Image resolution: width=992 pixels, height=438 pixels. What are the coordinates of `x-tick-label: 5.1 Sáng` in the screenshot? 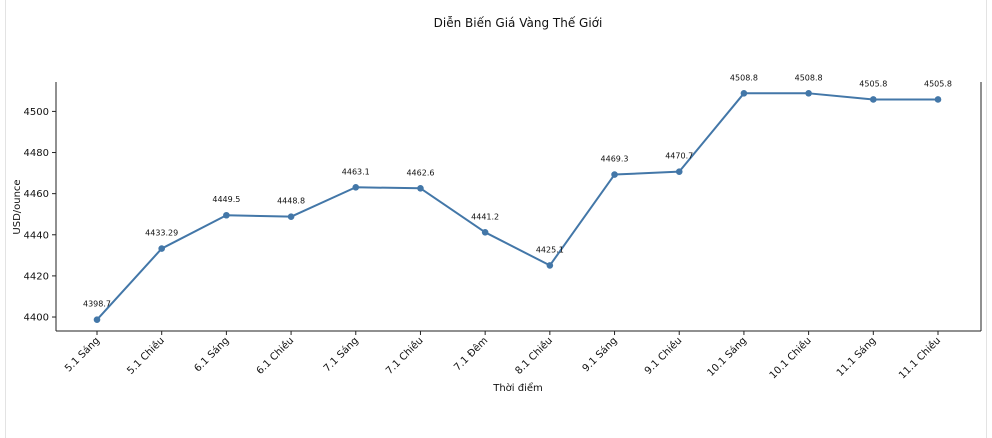 It's located at (82, 355).